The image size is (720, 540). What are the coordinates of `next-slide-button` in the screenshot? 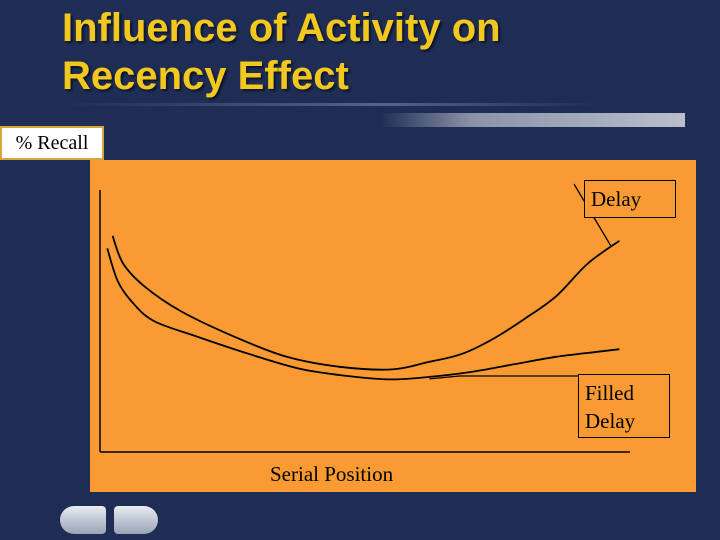 It's located at (136, 520).